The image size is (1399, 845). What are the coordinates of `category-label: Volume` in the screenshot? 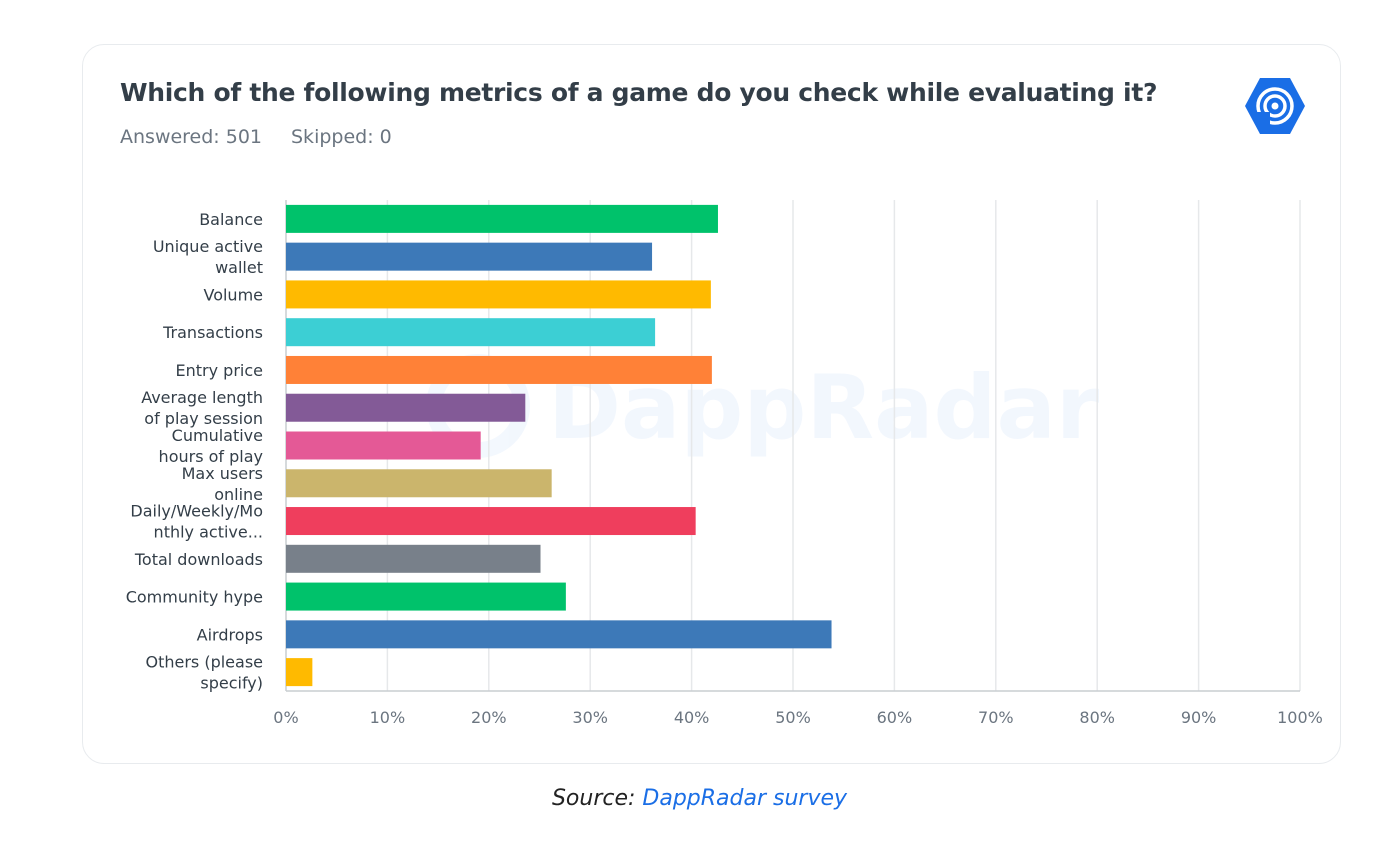 It's located at (233, 294).